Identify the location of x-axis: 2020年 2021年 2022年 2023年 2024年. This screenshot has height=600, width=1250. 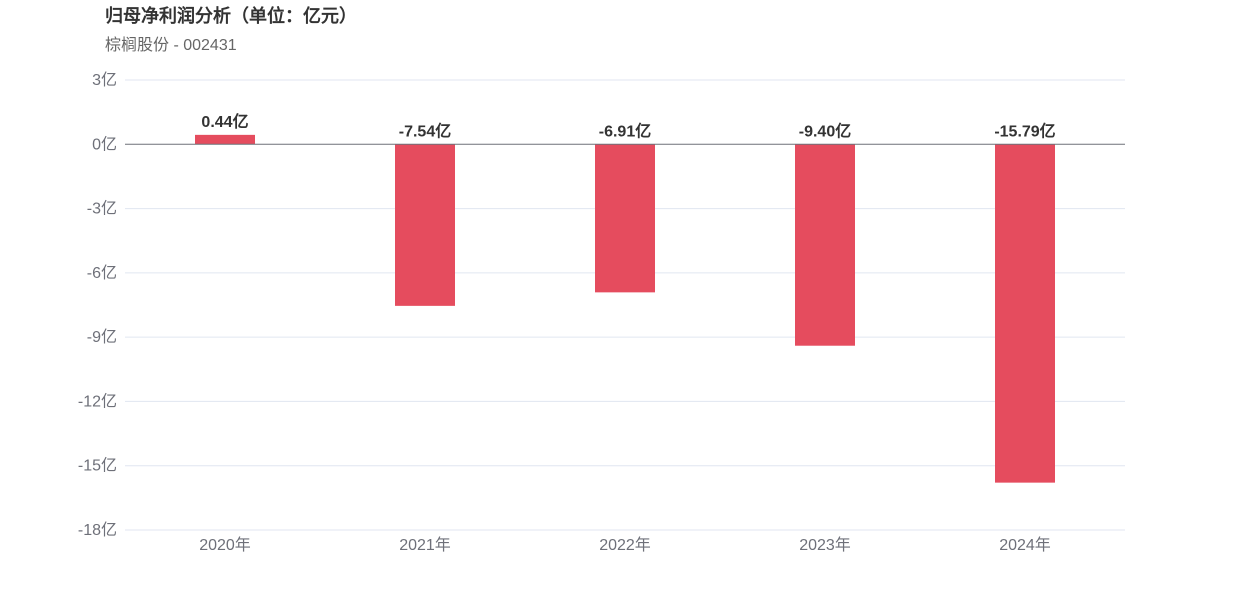
(625, 545).